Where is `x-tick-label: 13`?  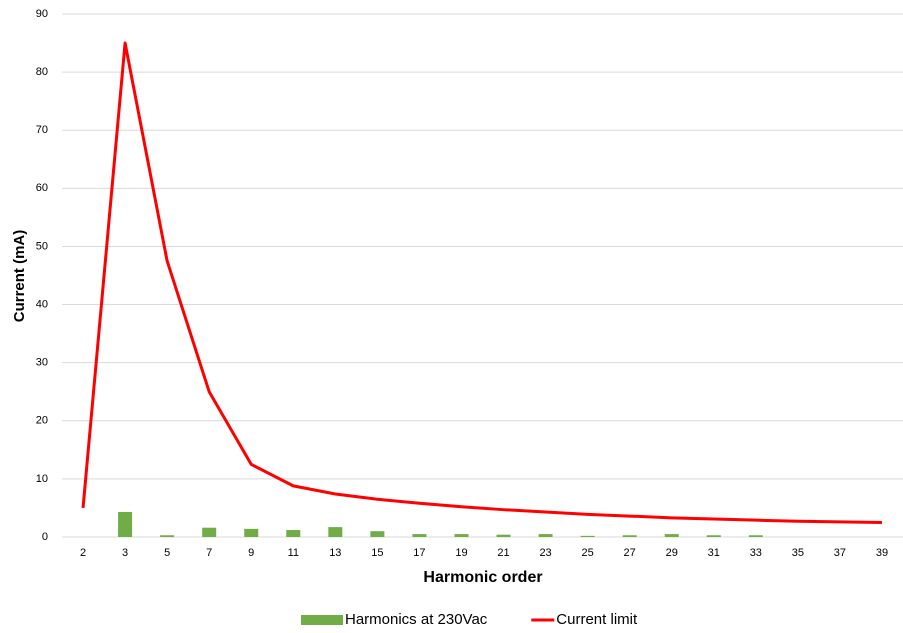 x-tick-label: 13 is located at coordinates (335, 553).